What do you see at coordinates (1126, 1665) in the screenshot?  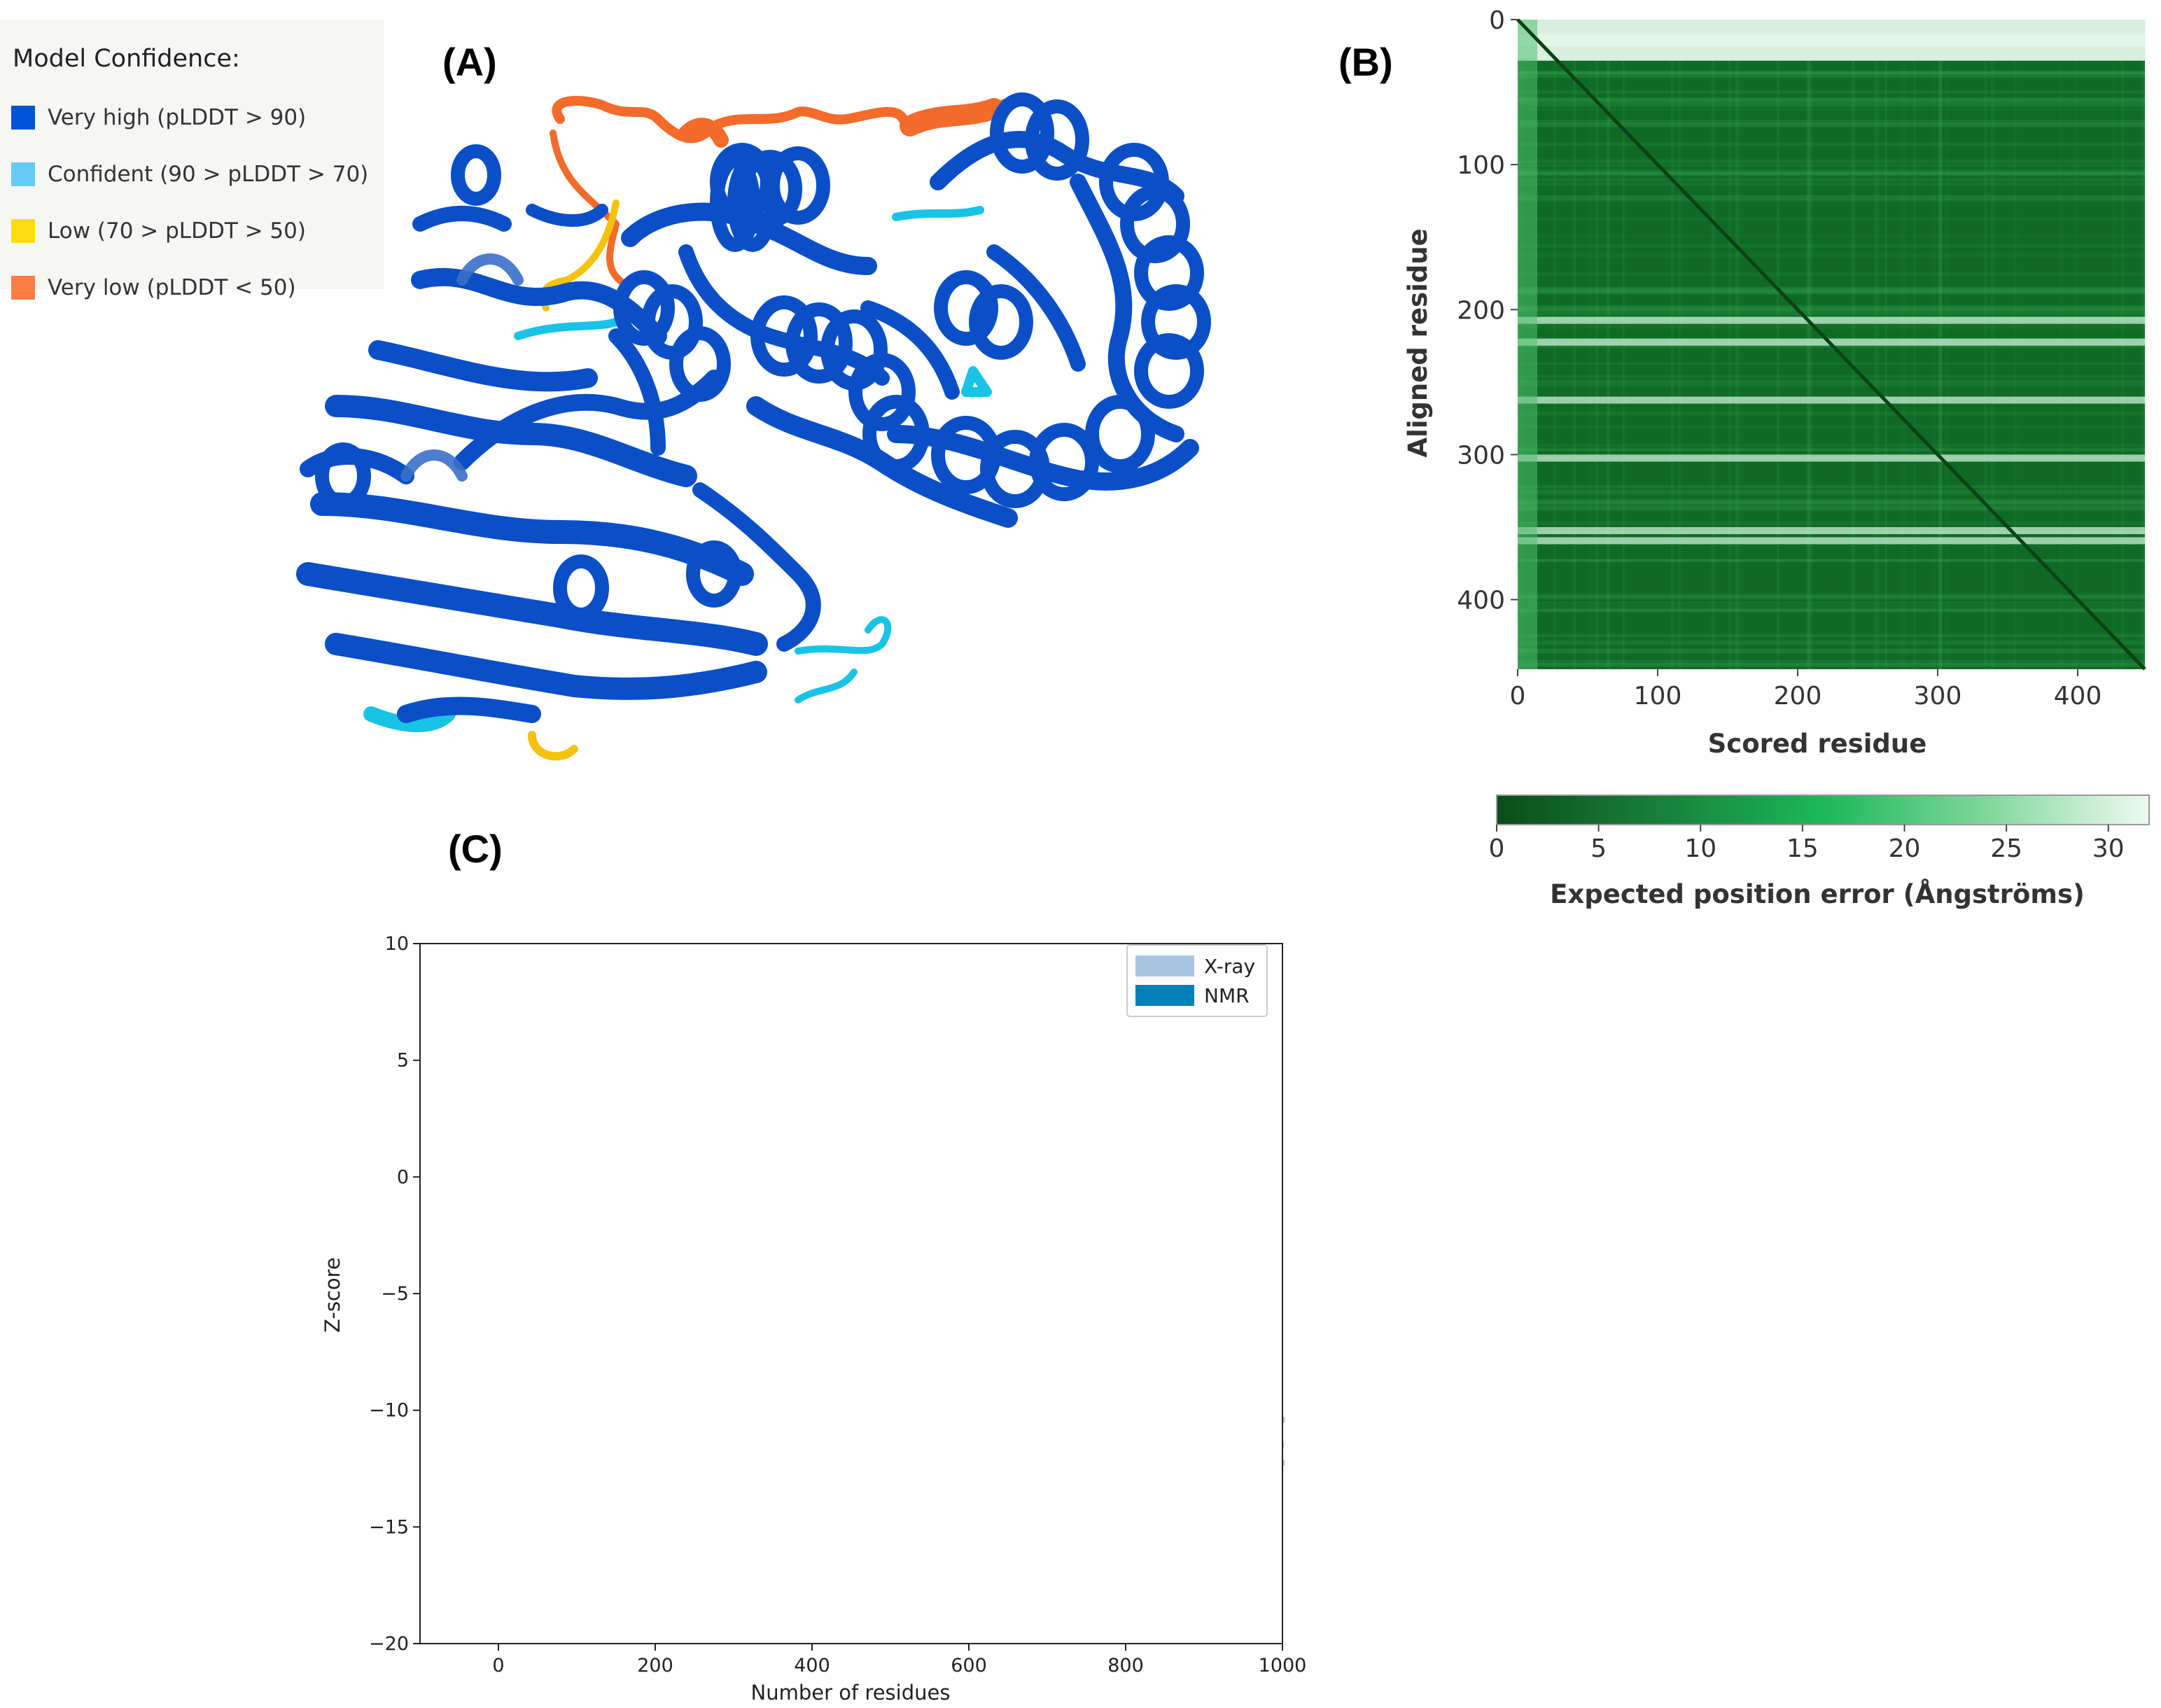 I see `zscore-x-tick-label: 800` at bounding box center [1126, 1665].